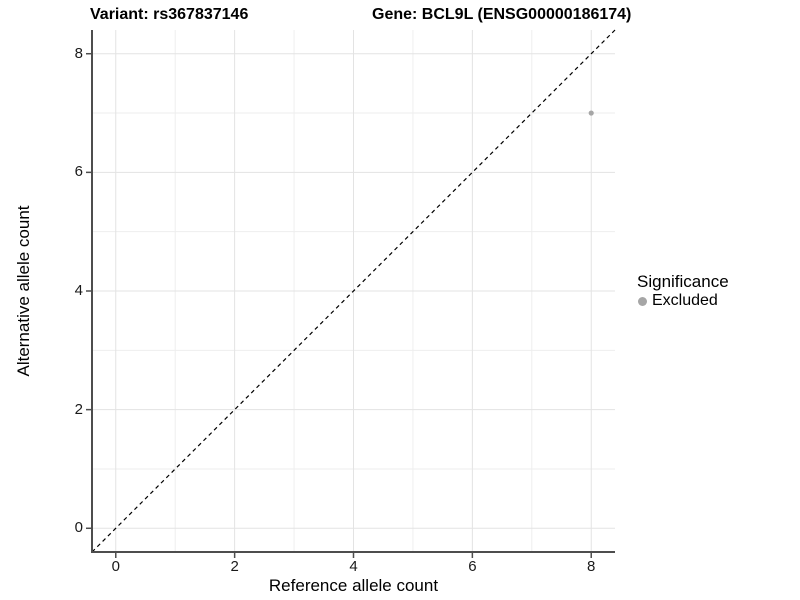 The width and height of the screenshot is (800, 600). What do you see at coordinates (683, 281) in the screenshot?
I see `legend-title: Significance` at bounding box center [683, 281].